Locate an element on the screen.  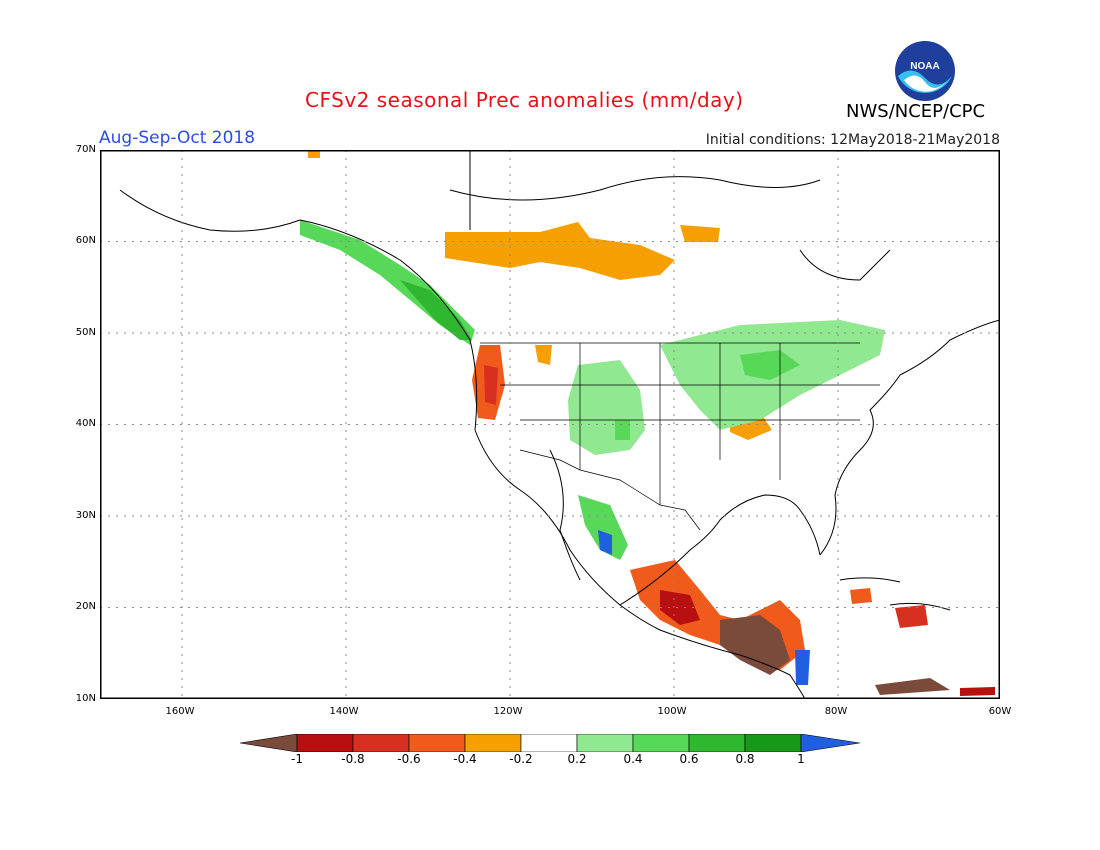
lon-label: 100W is located at coordinates (672, 711).